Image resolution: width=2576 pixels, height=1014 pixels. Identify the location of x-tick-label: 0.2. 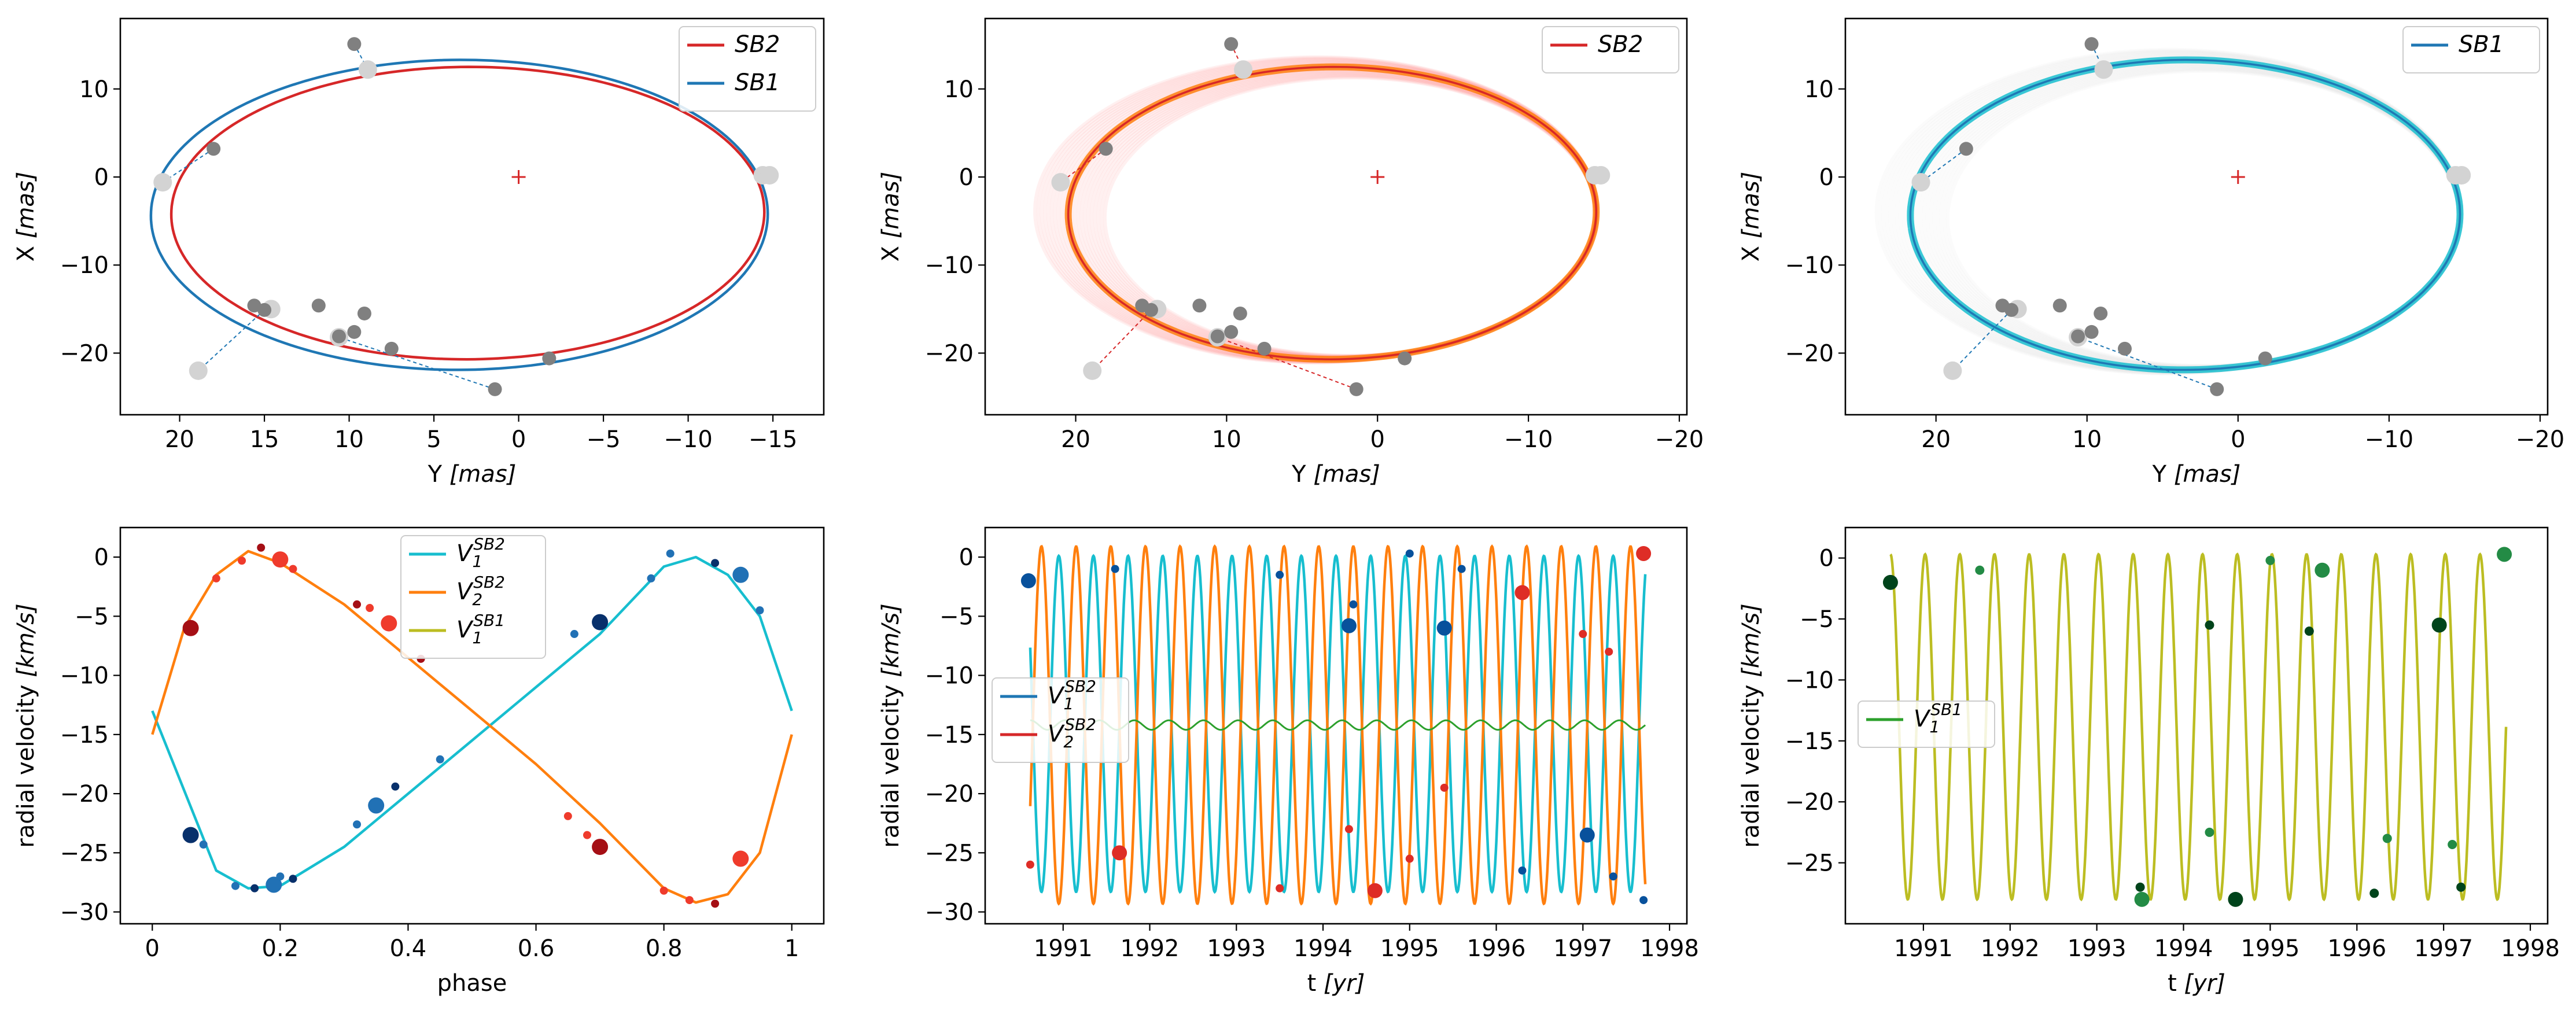
(280, 949).